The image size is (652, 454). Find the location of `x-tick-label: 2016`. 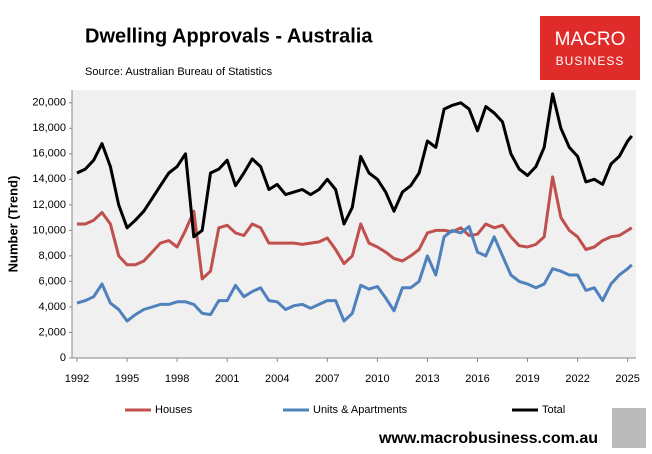

x-tick-label: 2016 is located at coordinates (477, 379).